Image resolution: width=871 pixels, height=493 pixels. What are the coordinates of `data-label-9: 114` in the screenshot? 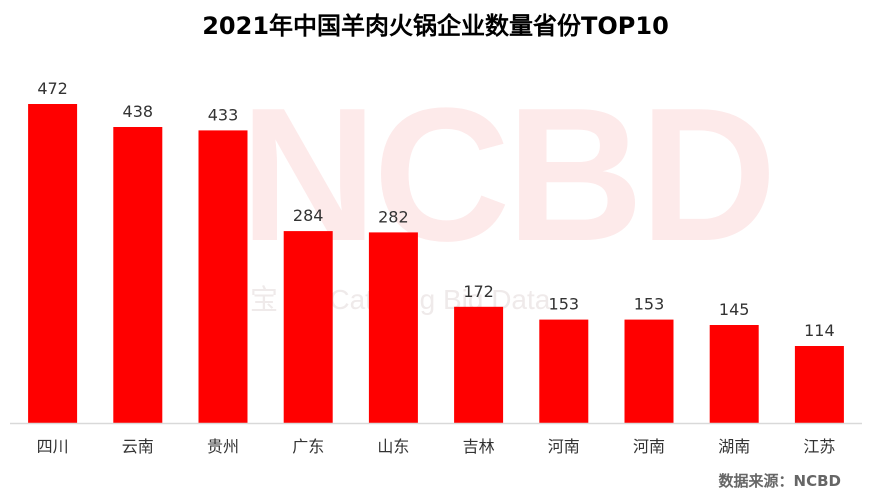 It's located at (819, 330).